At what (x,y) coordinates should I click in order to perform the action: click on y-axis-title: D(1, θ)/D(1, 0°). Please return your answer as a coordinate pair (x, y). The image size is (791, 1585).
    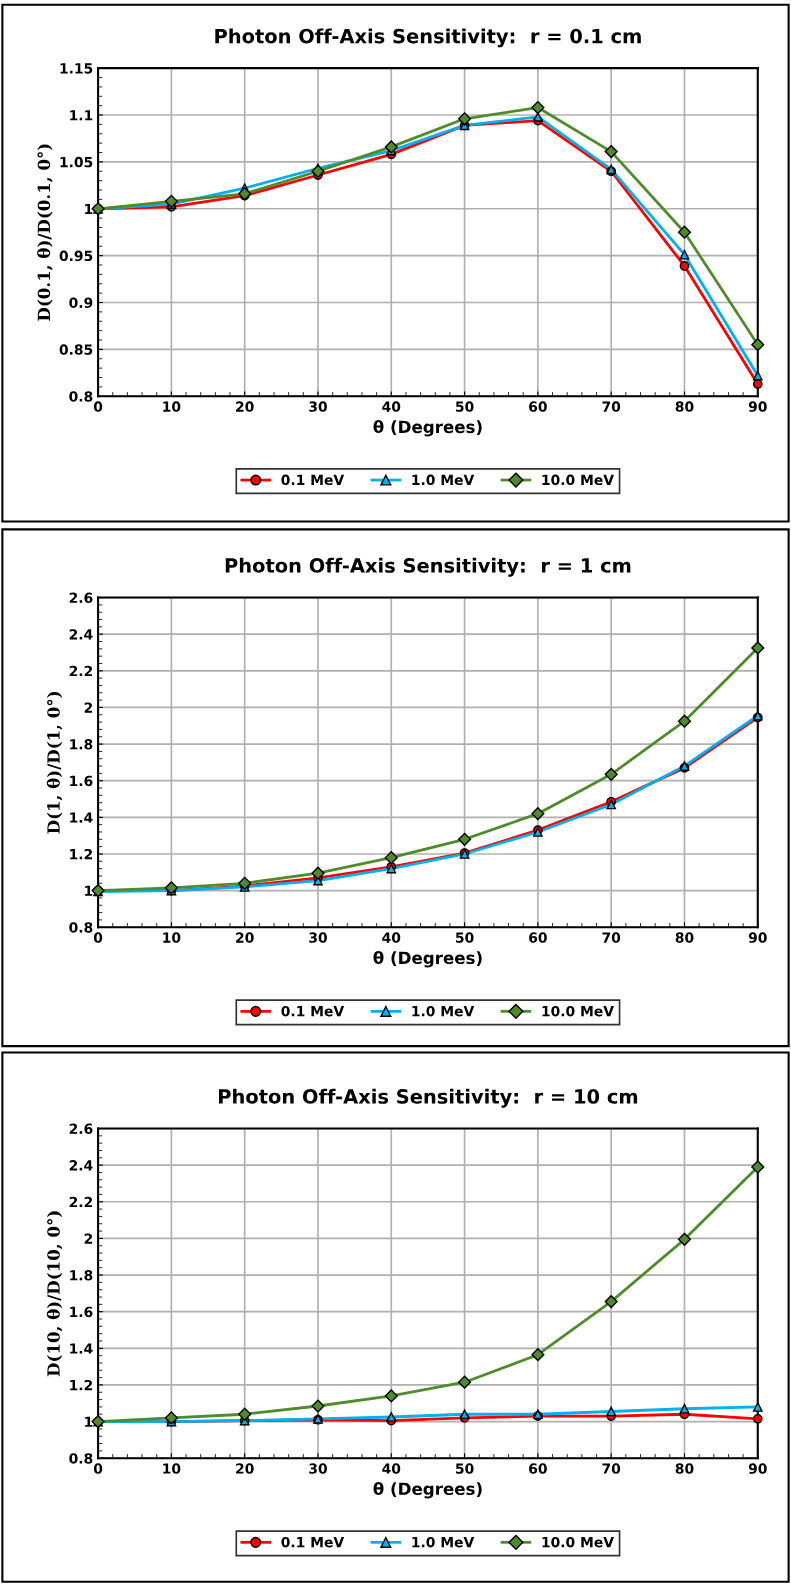
    Looking at the image, I should click on (54, 762).